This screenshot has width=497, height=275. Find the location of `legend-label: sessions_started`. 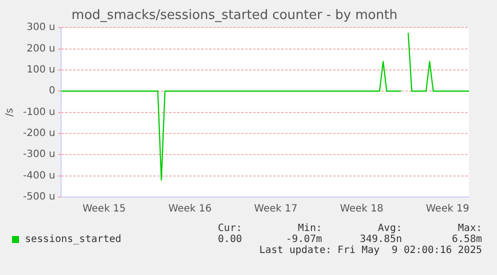

legend-label: sessions_started is located at coordinates (73, 239).